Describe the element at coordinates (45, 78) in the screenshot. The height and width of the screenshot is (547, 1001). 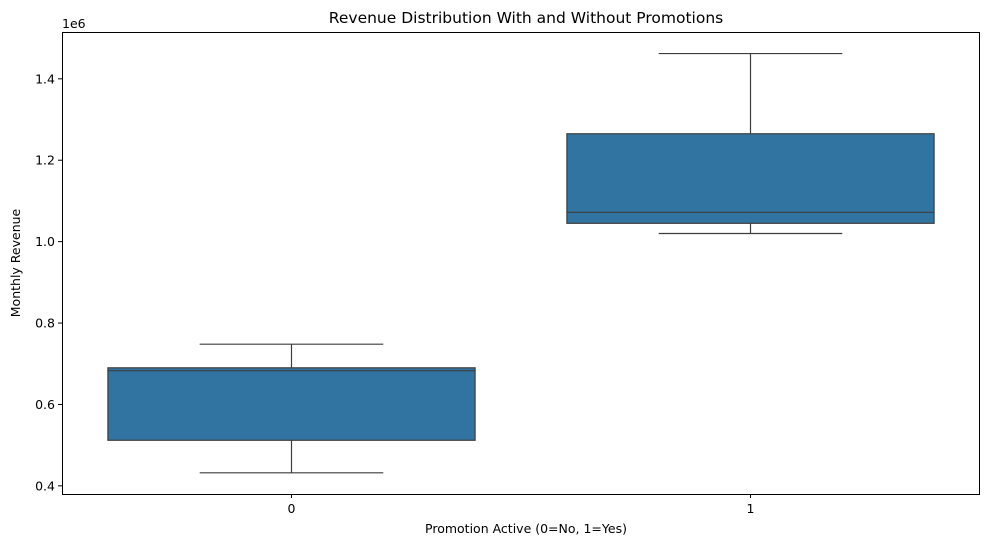
I see `y-tick-label: 1.4` at that location.